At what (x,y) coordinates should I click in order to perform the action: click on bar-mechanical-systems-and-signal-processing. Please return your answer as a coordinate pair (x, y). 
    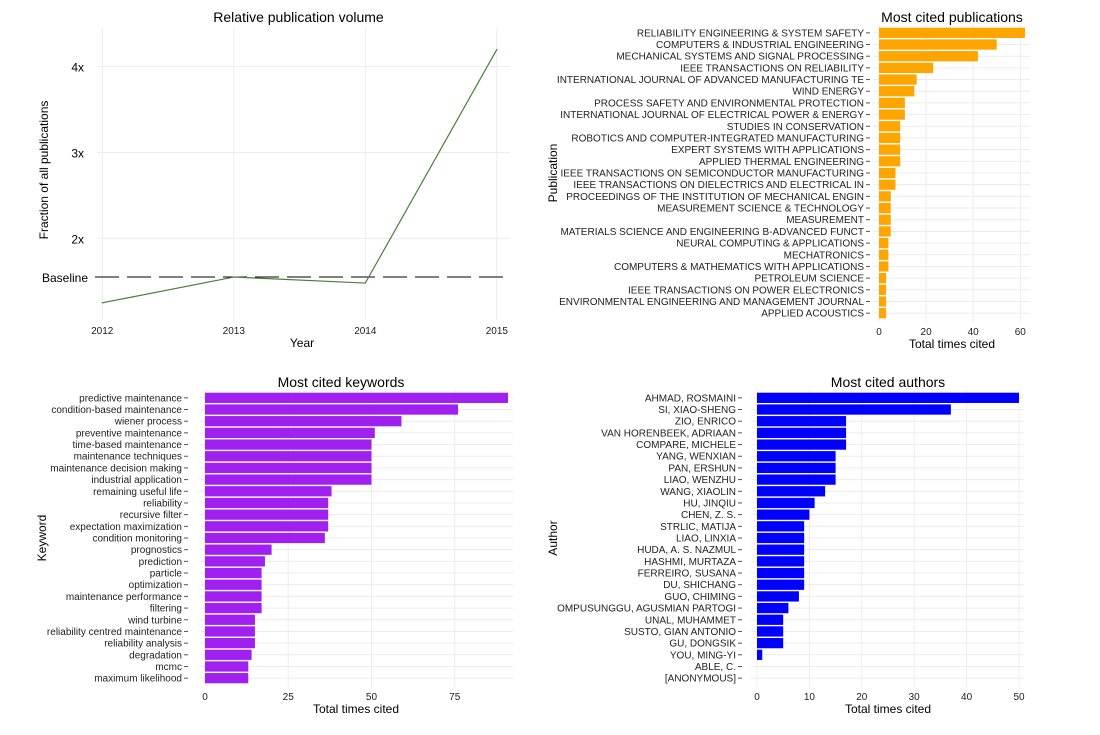
    Looking at the image, I should click on (928, 56).